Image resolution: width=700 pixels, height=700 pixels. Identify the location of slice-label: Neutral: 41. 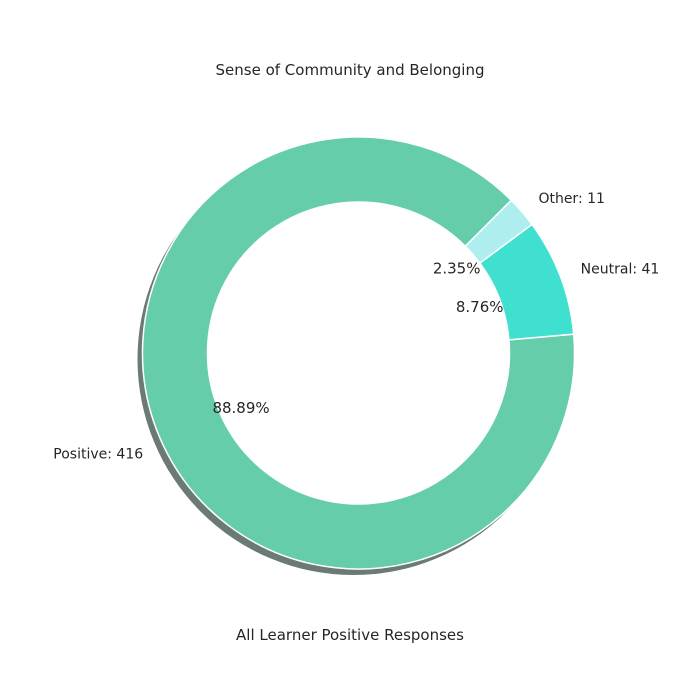
(620, 270).